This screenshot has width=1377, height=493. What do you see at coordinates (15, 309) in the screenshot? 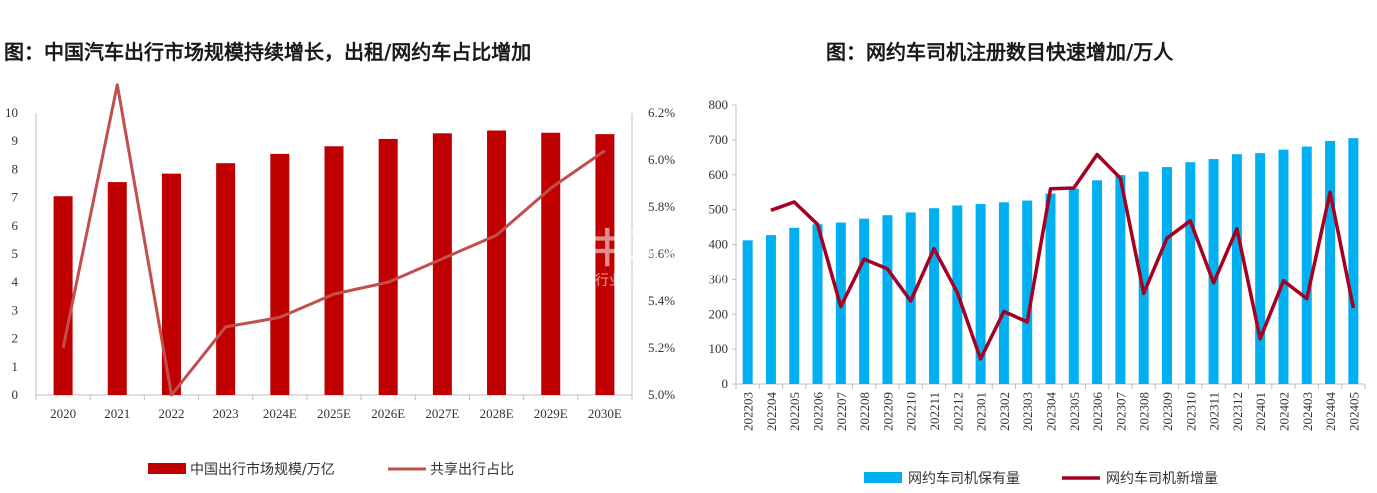
I see `left-y-tick-label: 3` at bounding box center [15, 309].